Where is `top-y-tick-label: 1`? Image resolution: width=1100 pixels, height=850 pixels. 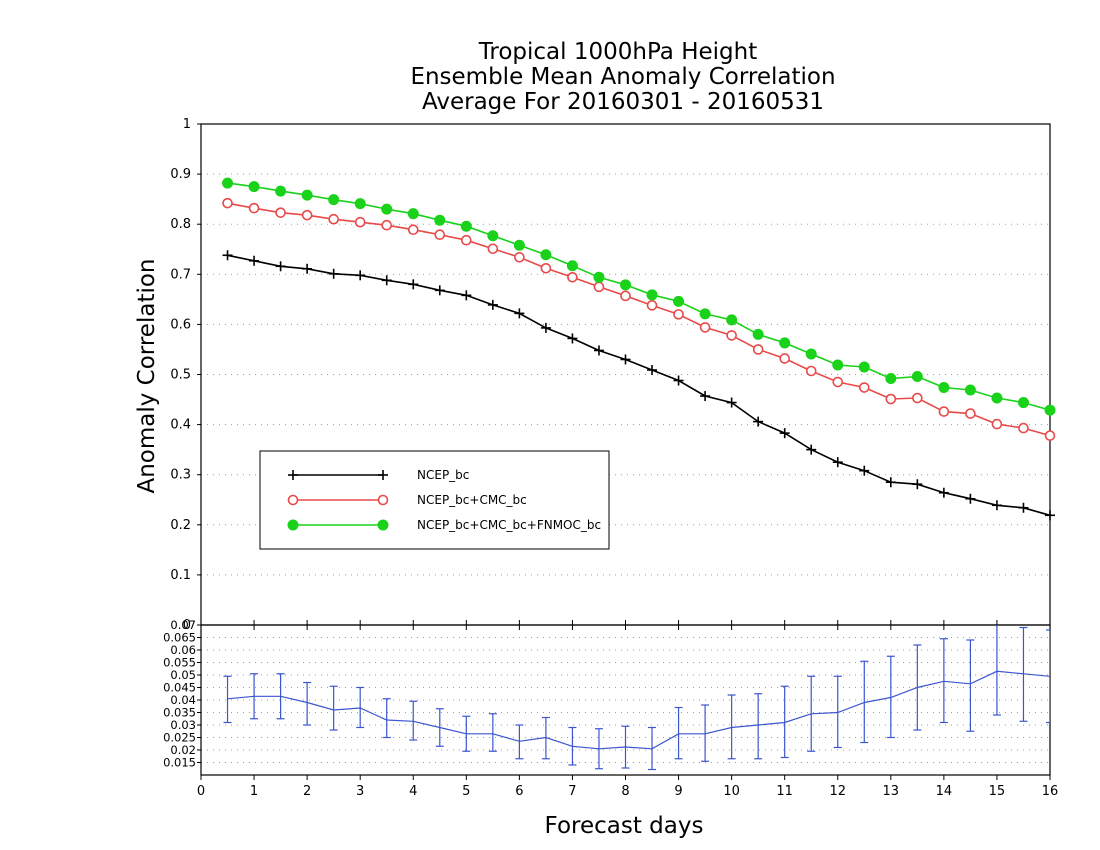
top-y-tick-label: 1 is located at coordinates (187, 124).